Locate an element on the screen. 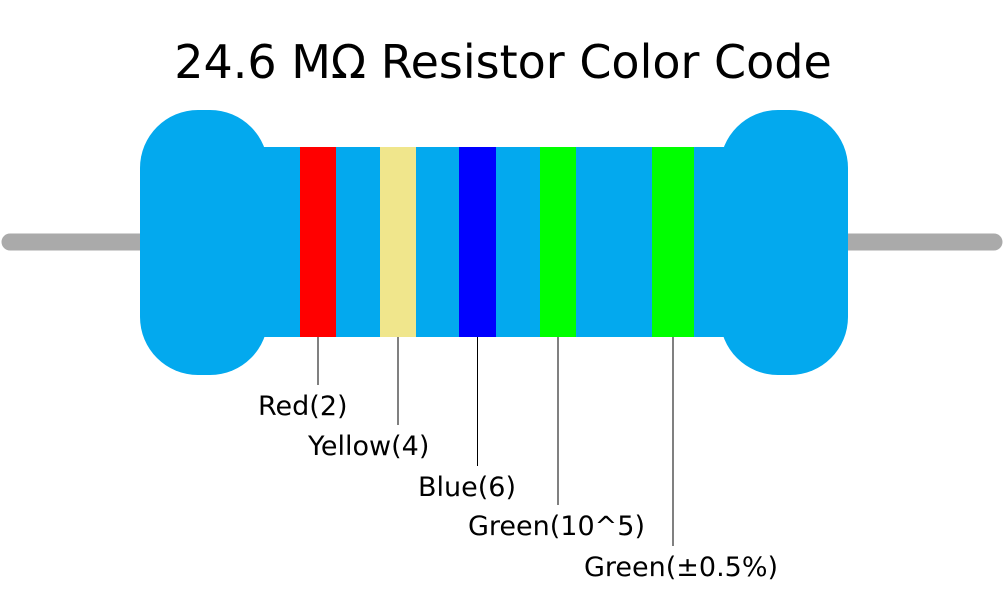 This screenshot has width=1006, height=607. band-label: Green(±0.5%) is located at coordinates (681, 567).